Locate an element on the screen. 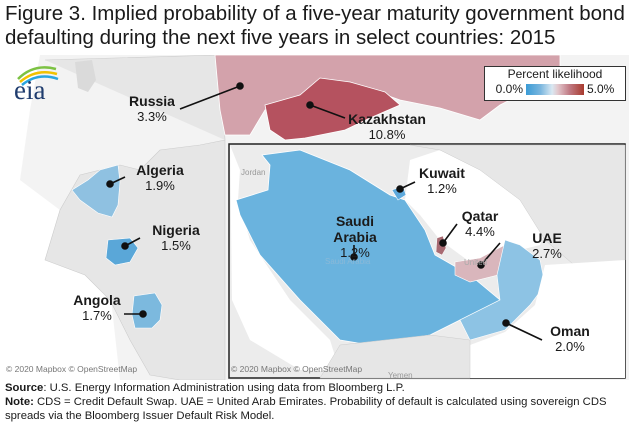  attribution-main: © 2020 Mapbox © OpenStreetMap is located at coordinates (72, 369).